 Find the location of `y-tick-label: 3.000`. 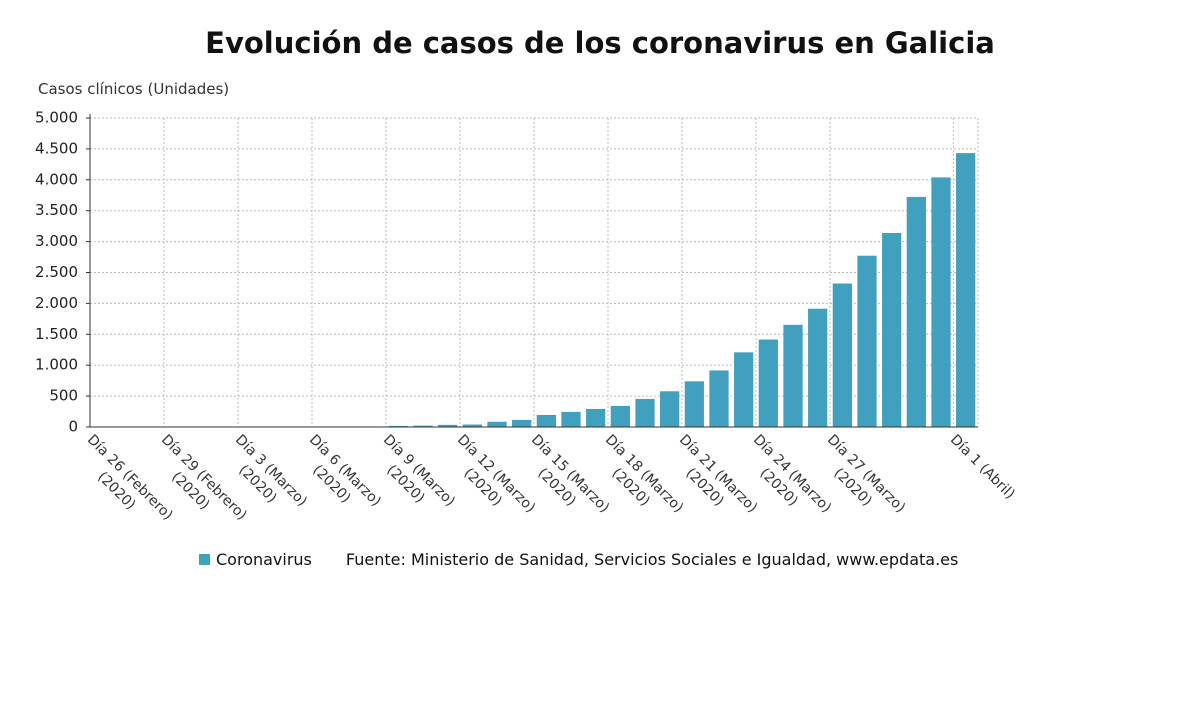

y-tick-label: 3.000 is located at coordinates (56, 241).